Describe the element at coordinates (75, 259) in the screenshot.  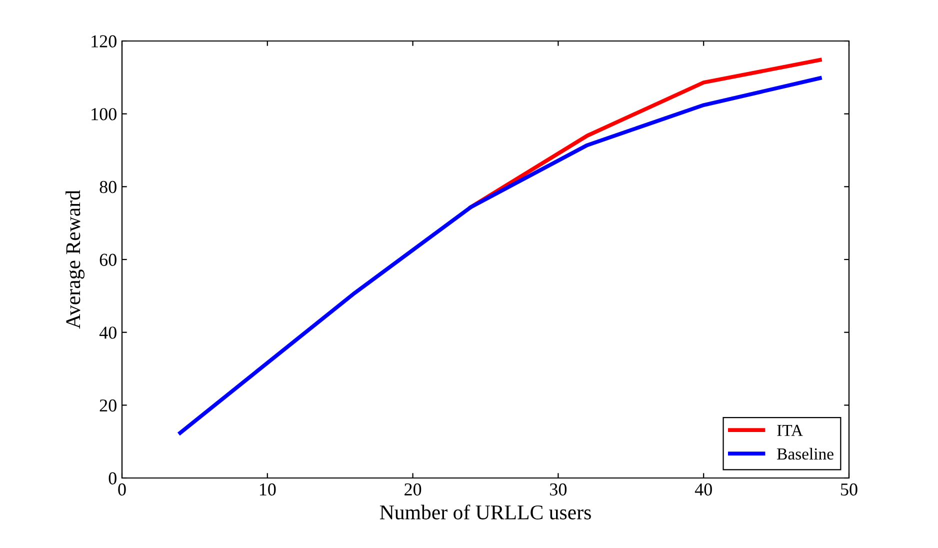
I see `y-axis-title: Average Reward` at that location.